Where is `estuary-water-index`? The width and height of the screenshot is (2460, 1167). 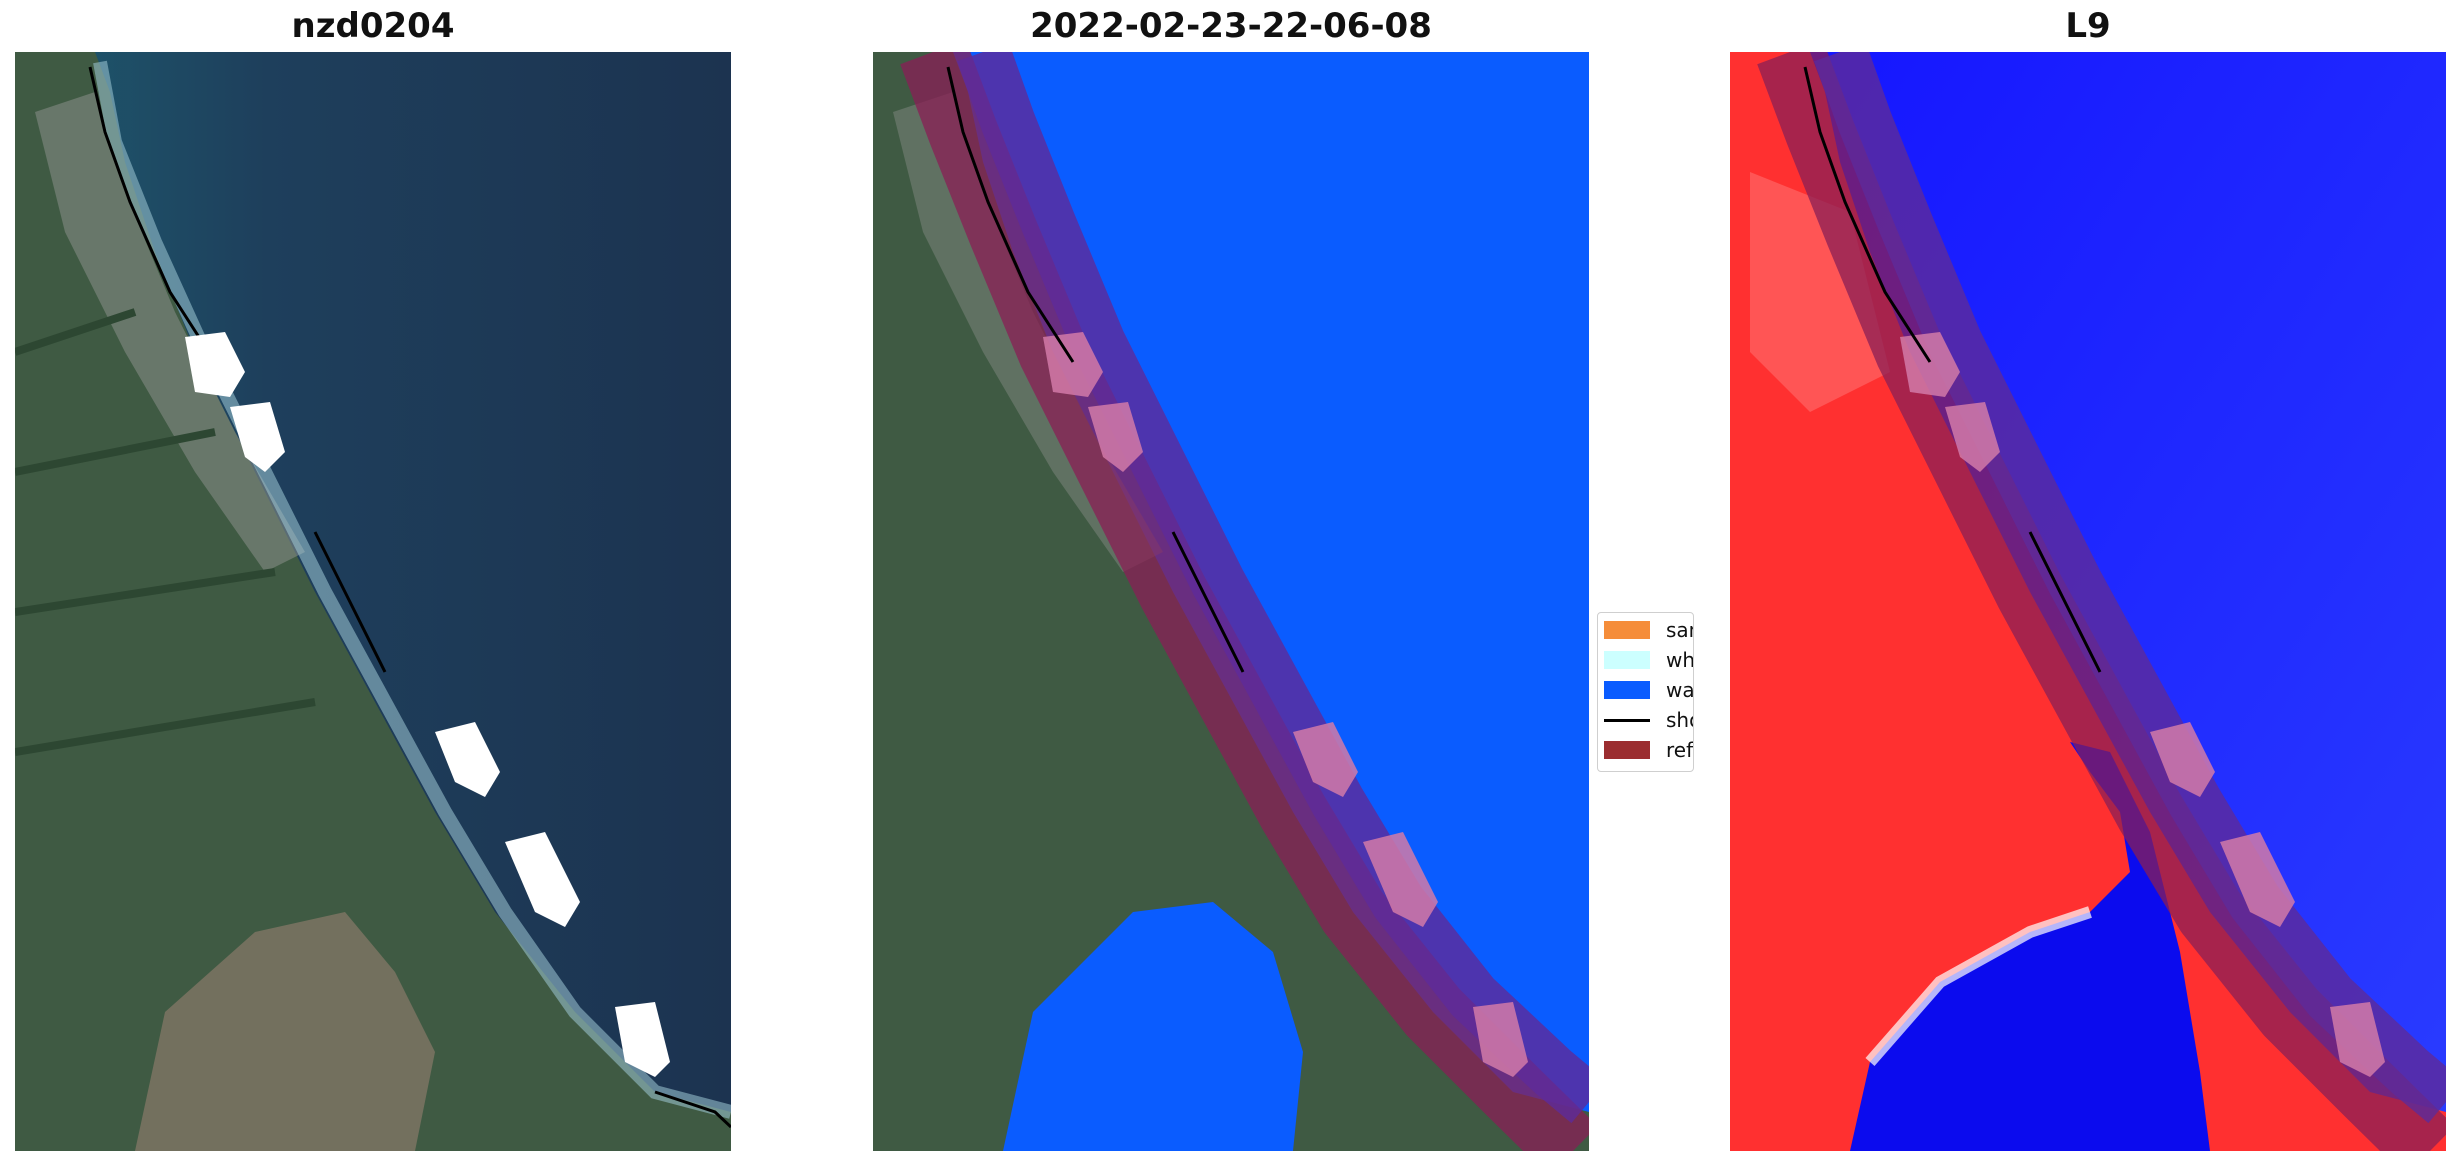 estuary-water-index is located at coordinates (2030, 946).